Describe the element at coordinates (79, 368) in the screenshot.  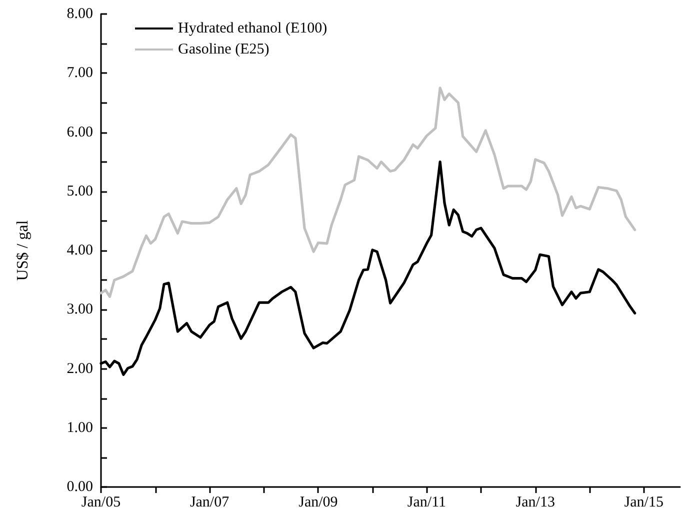
I see `y-tick-label: 2.00` at that location.